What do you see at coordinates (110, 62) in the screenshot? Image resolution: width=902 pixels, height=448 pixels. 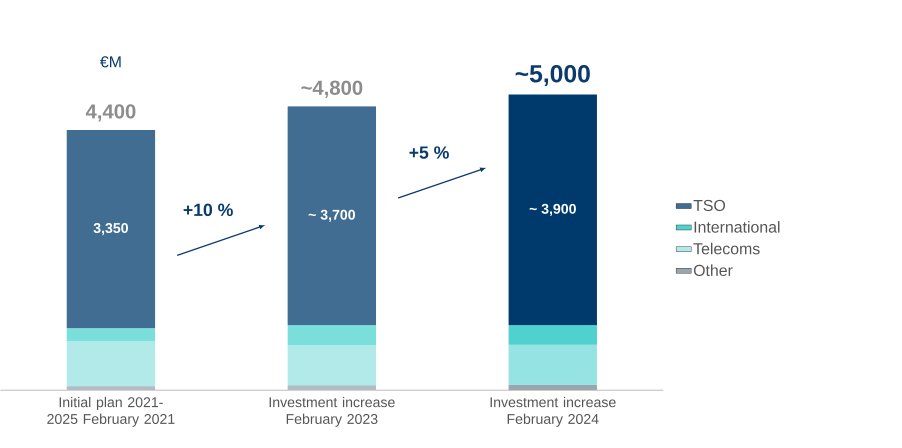 I see `y-axis-title: €M` at bounding box center [110, 62].